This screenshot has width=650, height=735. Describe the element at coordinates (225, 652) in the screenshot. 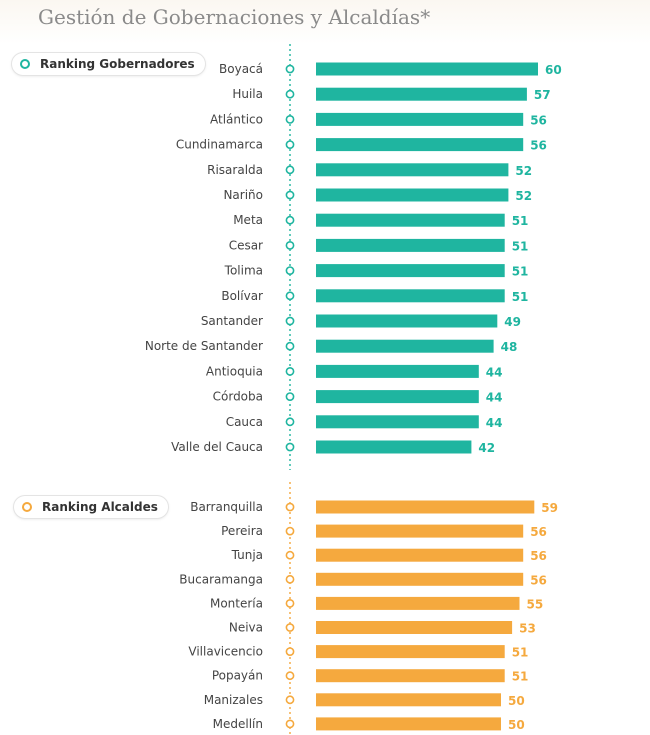

I see `alcalde-category-label: Villavicencio` at that location.